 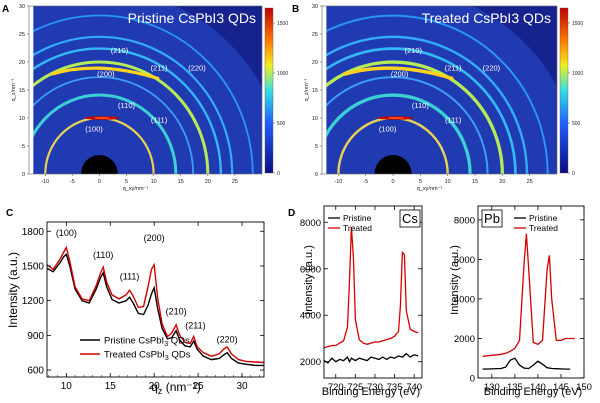 I want to click on x-tick-label: 735, so click(x=395, y=387).